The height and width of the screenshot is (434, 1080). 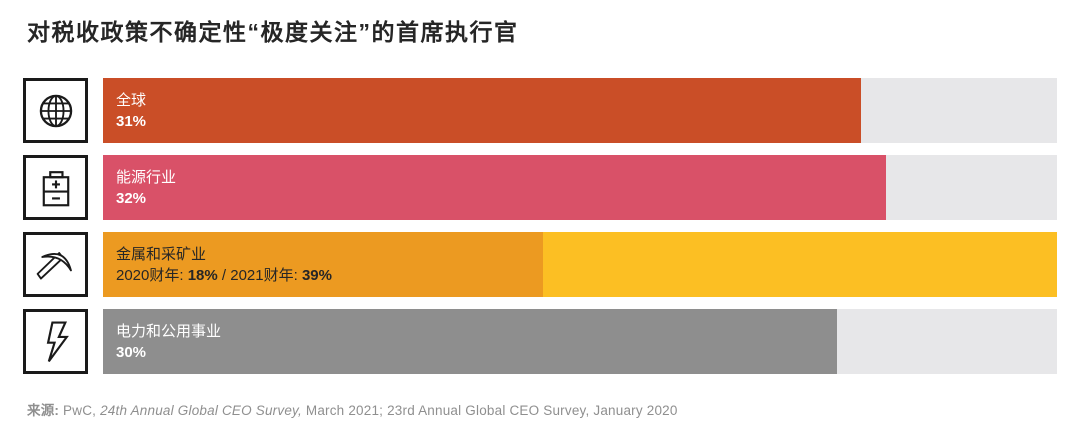 What do you see at coordinates (131, 100) in the screenshot?
I see `bar-category-label: 全球` at bounding box center [131, 100].